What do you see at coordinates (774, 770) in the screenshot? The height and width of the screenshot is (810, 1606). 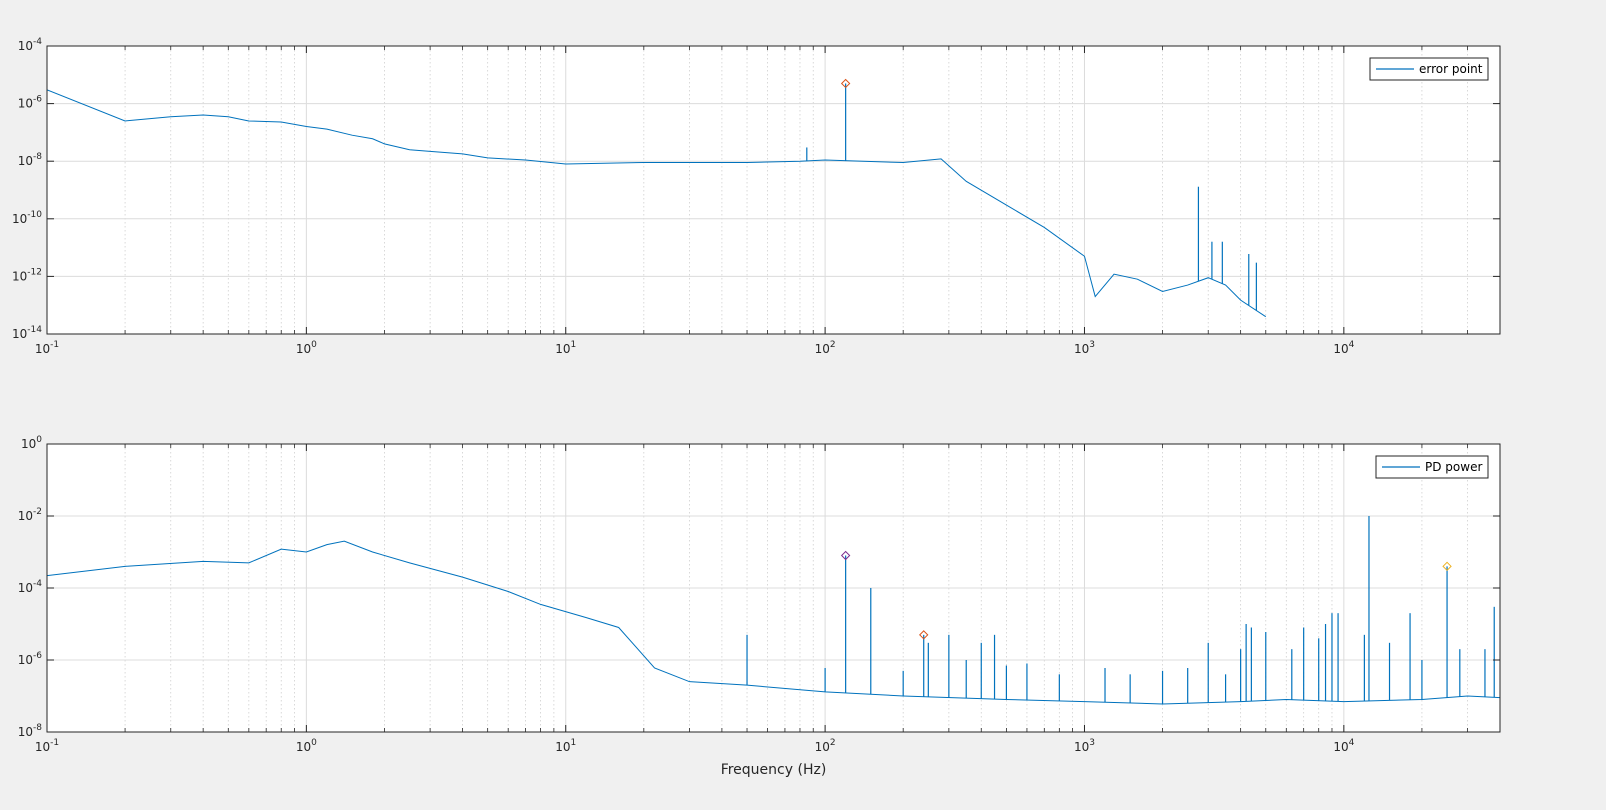 I see `x-axis-label: Frequency (Hz)` at bounding box center [774, 770].